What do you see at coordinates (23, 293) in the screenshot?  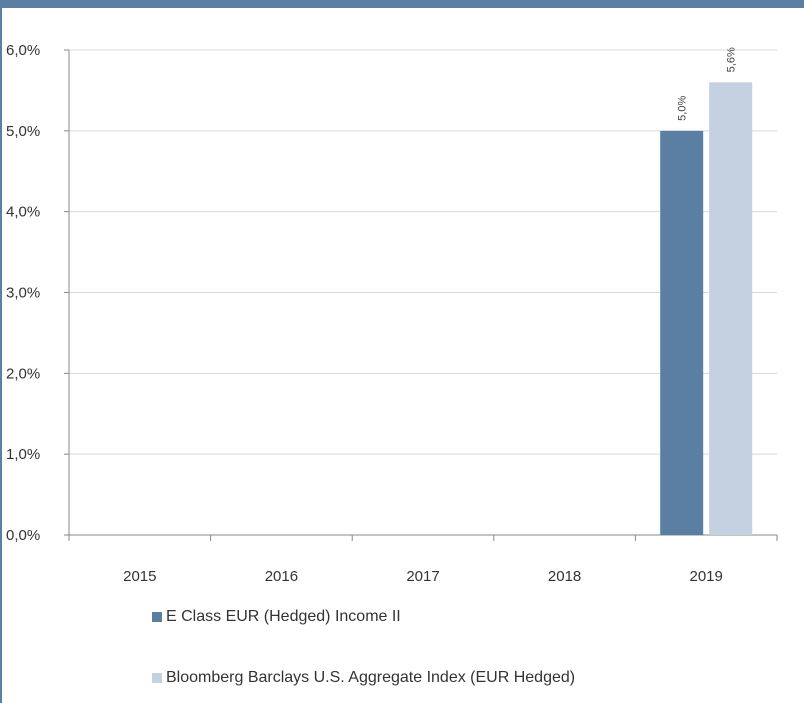 I see `y-tick-label-3: 3,0%` at bounding box center [23, 293].